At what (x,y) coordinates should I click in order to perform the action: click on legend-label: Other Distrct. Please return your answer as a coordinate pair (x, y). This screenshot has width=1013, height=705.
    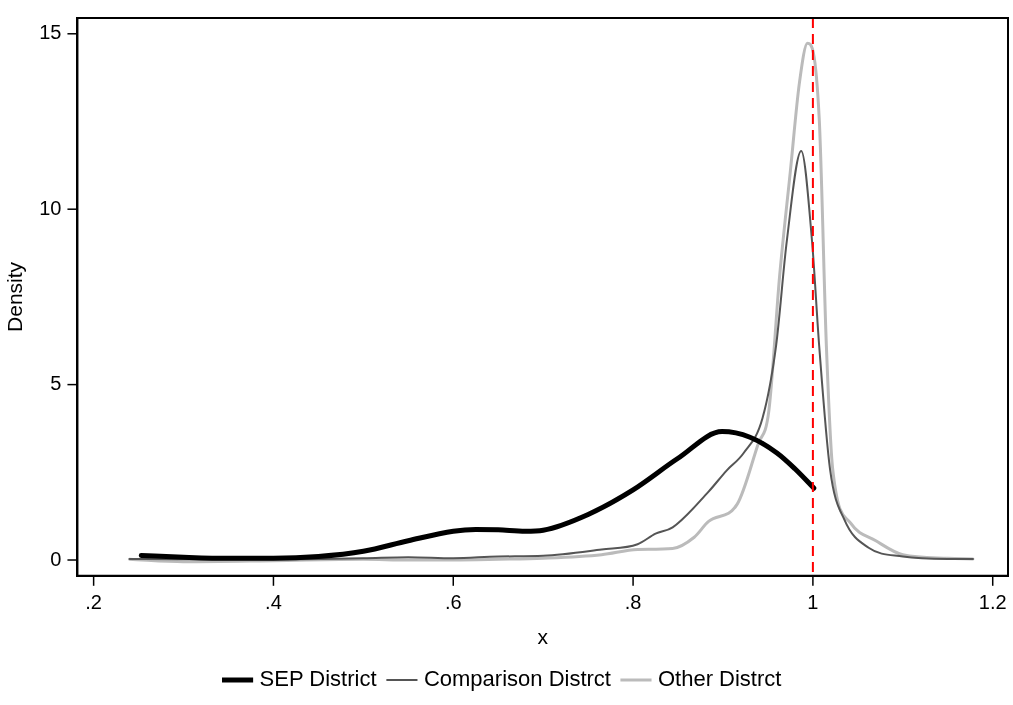
    Looking at the image, I should click on (719, 679).